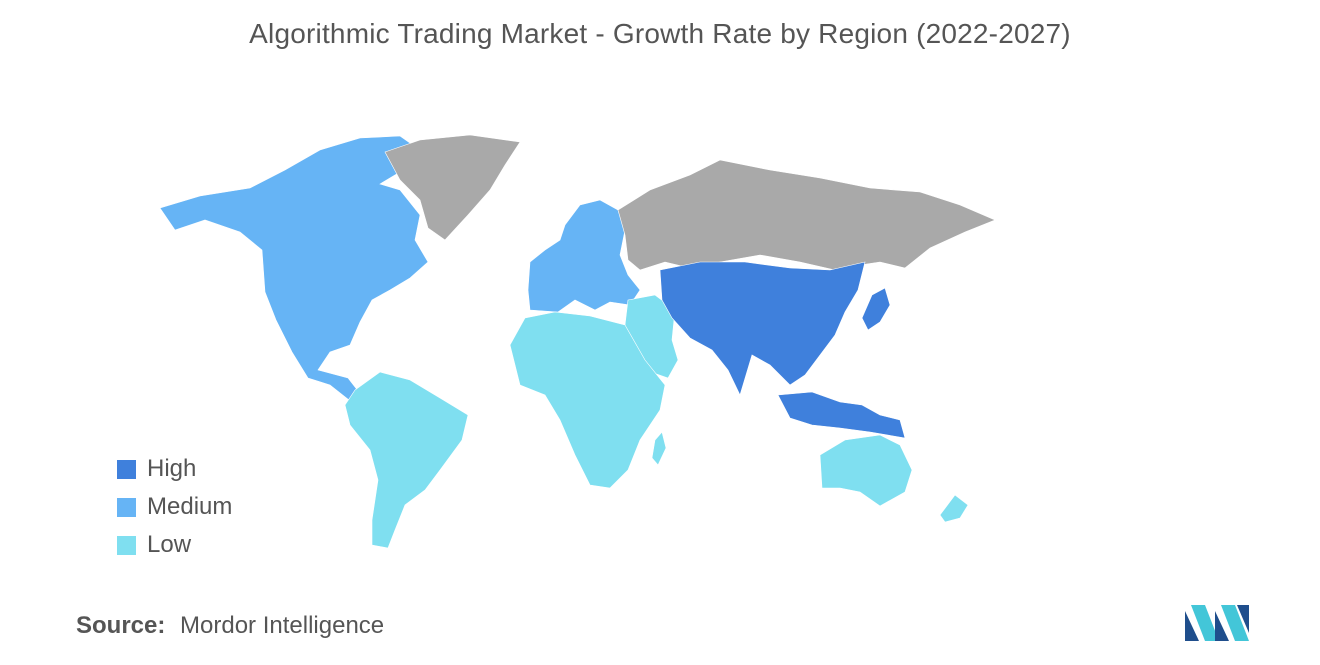 This screenshot has height=665, width=1320. What do you see at coordinates (452, 187) in the screenshot?
I see `region-greenland` at bounding box center [452, 187].